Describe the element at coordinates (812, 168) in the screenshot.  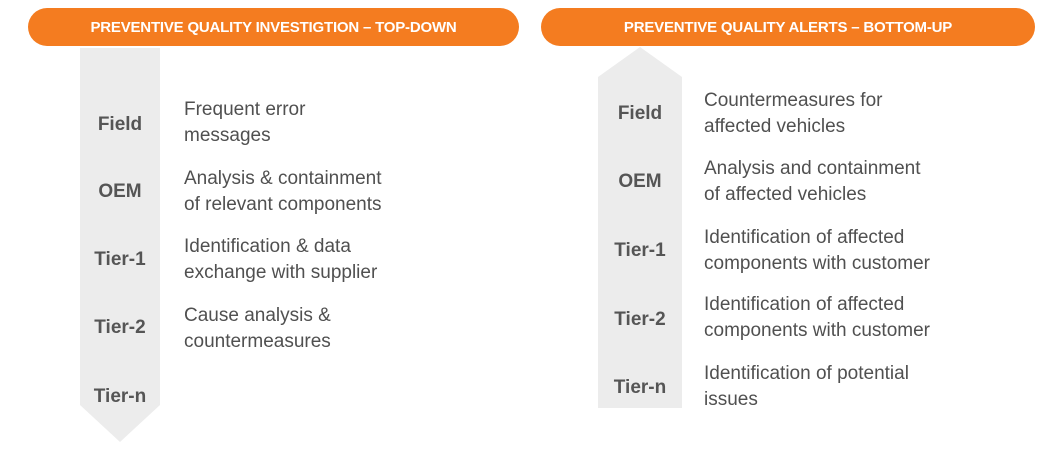
I see `tier-description-line: Analysis and containment` at that location.